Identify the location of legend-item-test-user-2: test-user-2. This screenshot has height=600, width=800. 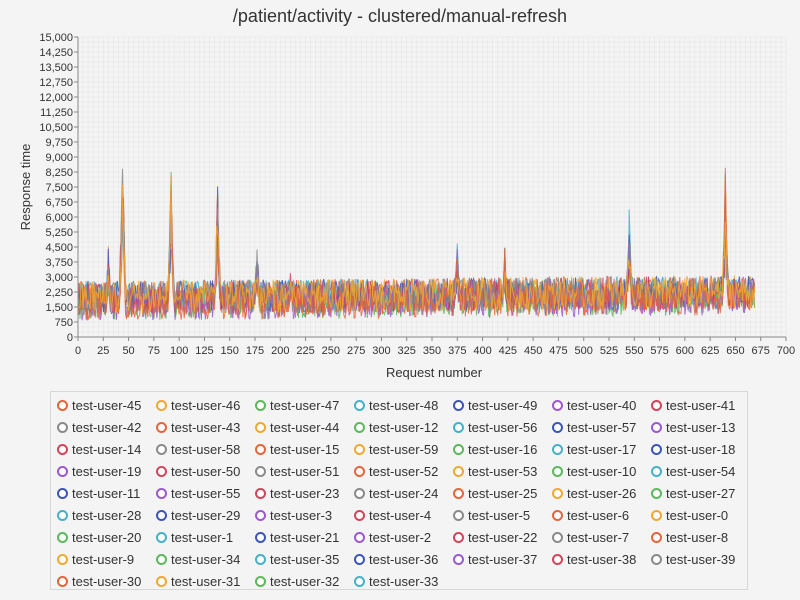
(392, 538).